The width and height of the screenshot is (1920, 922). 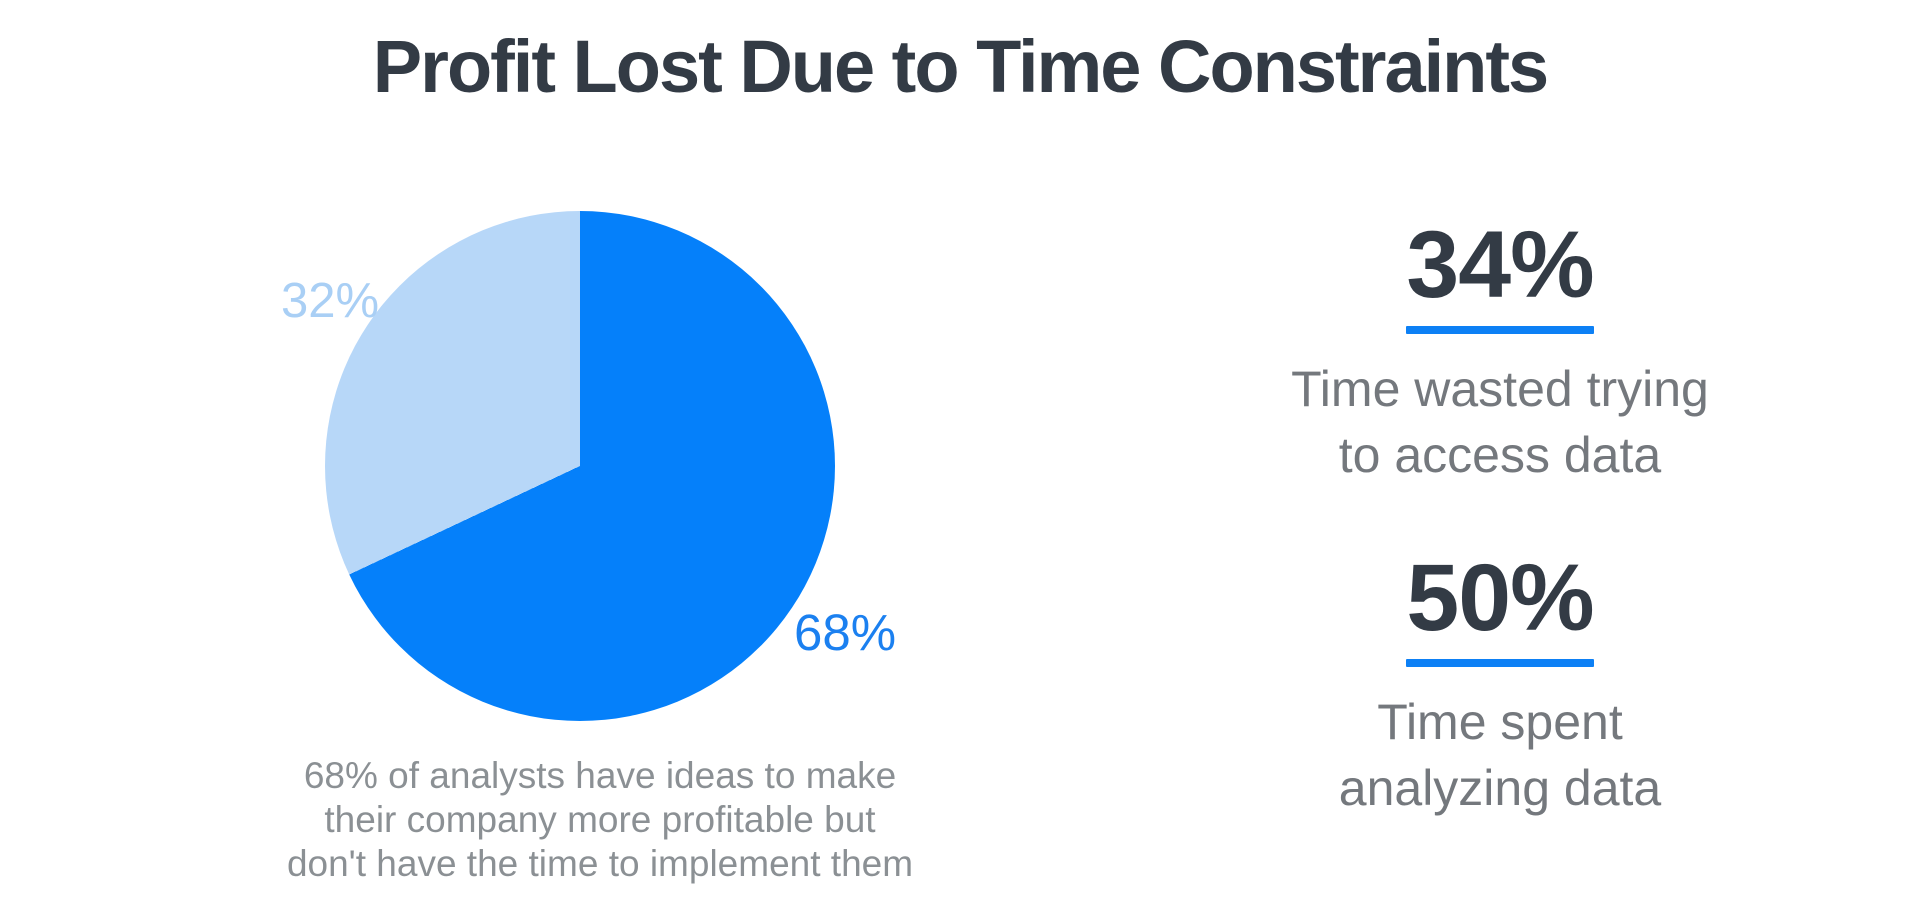 What do you see at coordinates (600, 775) in the screenshot?
I see `pie-caption-line-1: 68% of analysts have ideas to make` at bounding box center [600, 775].